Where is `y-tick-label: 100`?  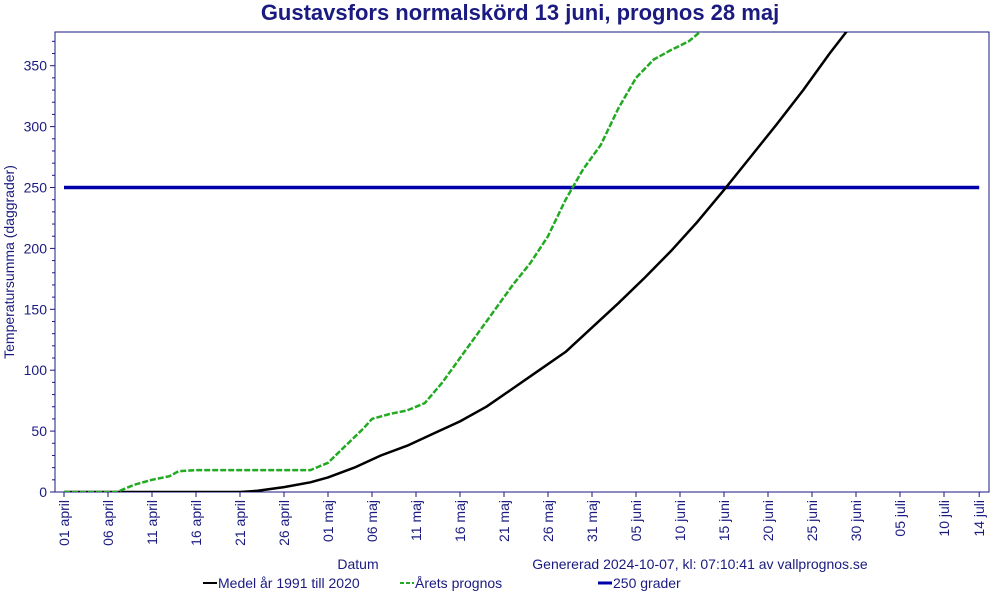 y-tick-label: 100 is located at coordinates (36, 370).